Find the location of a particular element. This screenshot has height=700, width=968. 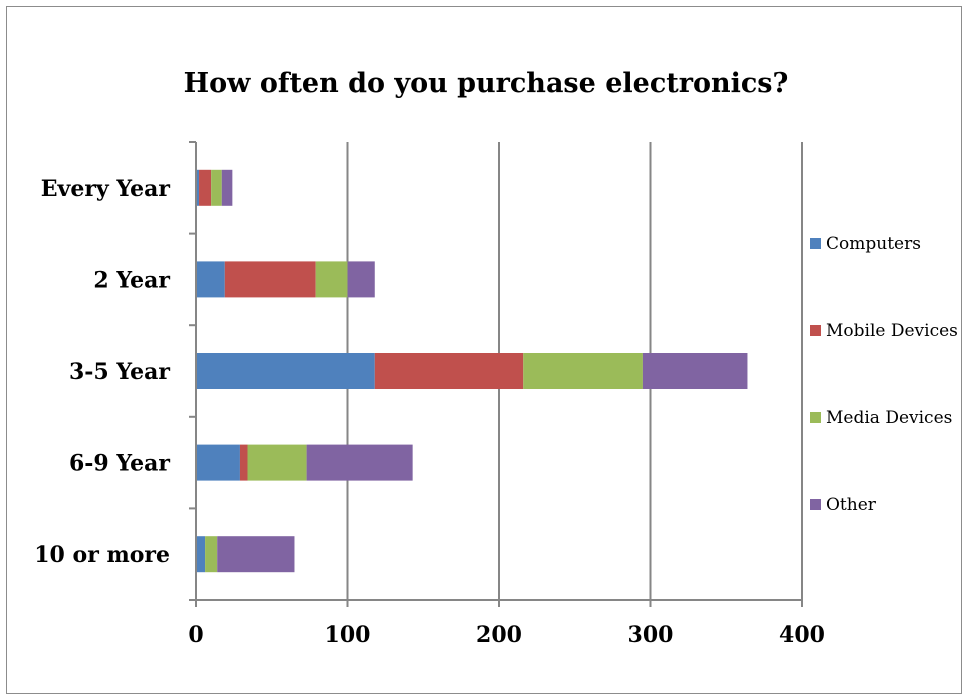

bar-media-devices-every-year is located at coordinates (216, 187).